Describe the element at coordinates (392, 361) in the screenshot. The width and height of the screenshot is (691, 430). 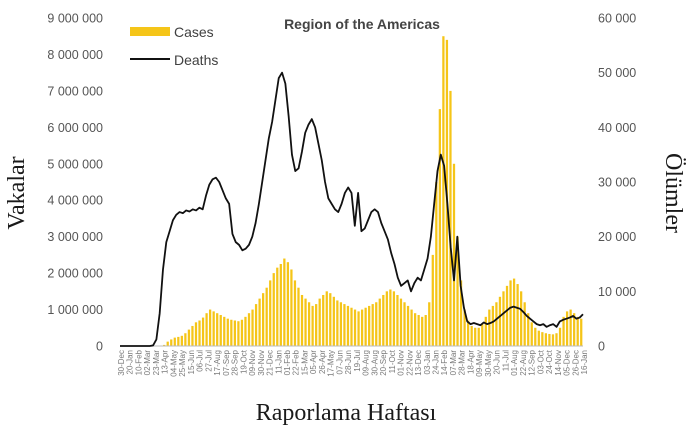
I see `x-tick-label: 11-Oct` at that location.